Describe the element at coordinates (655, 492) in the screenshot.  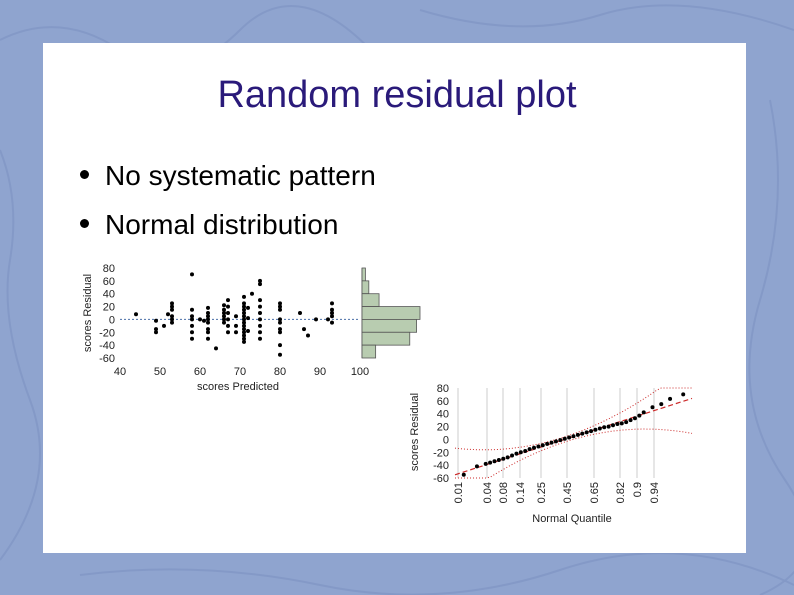
I see `x-tick-label: 0.94` at that location.